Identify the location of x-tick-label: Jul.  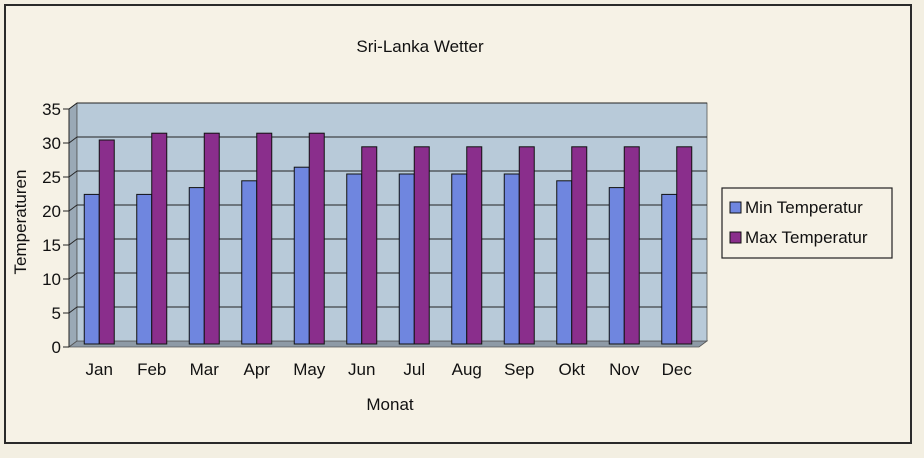
(414, 369).